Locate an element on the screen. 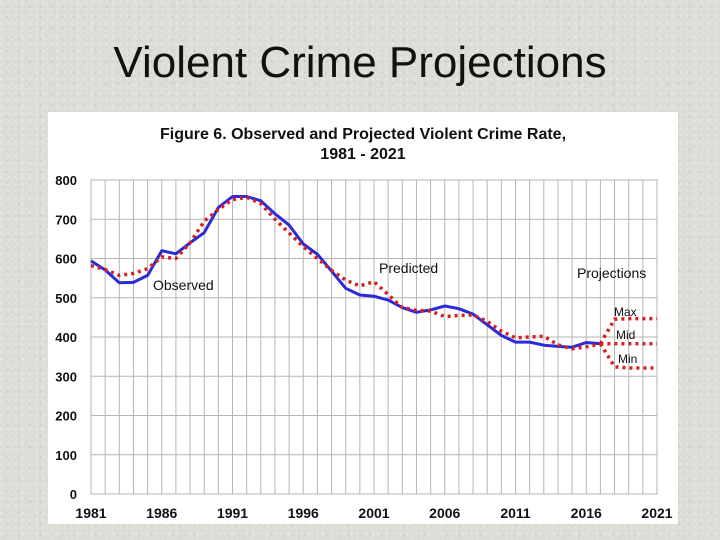 This screenshot has height=540, width=720. y-tick-label: 0 is located at coordinates (73, 494).